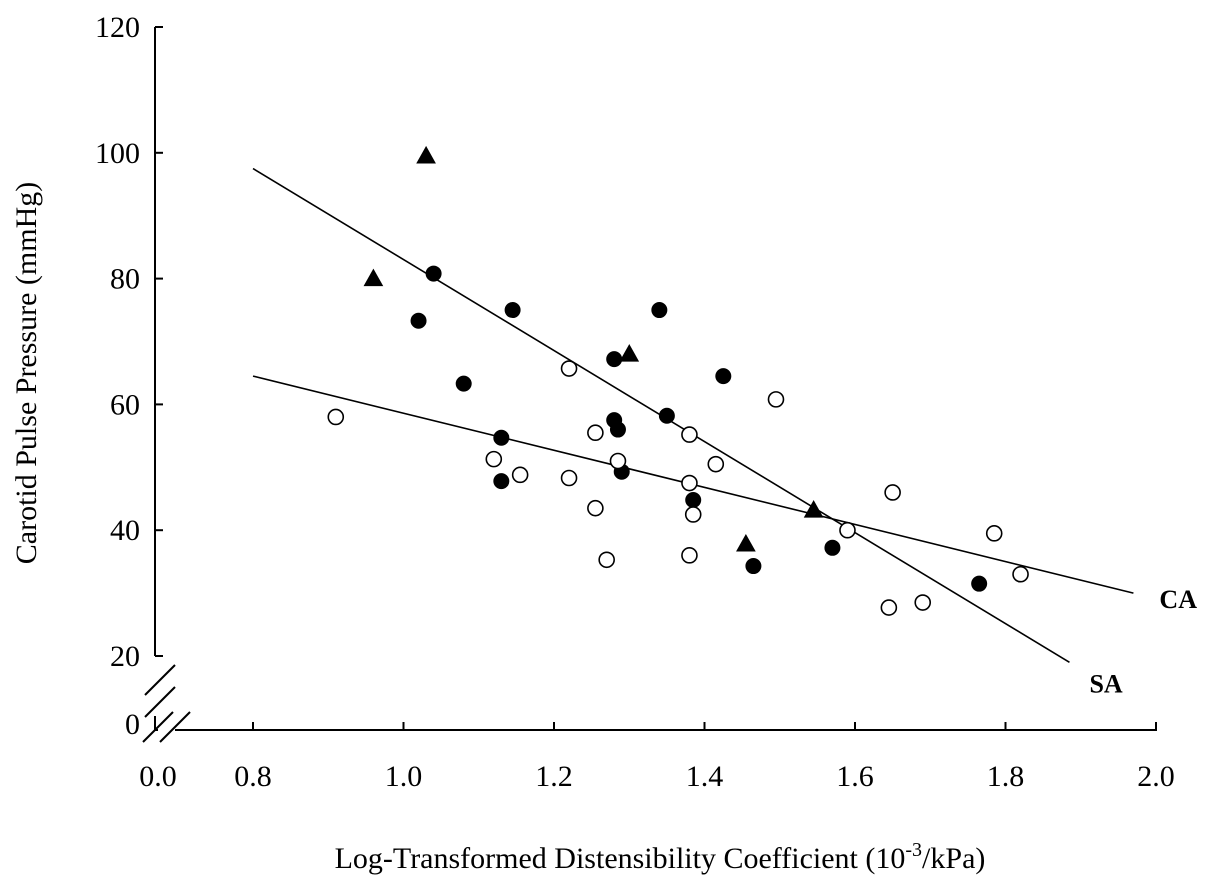  Describe the element at coordinates (158, 727) in the screenshot. I see `x-break-mark-left` at that location.